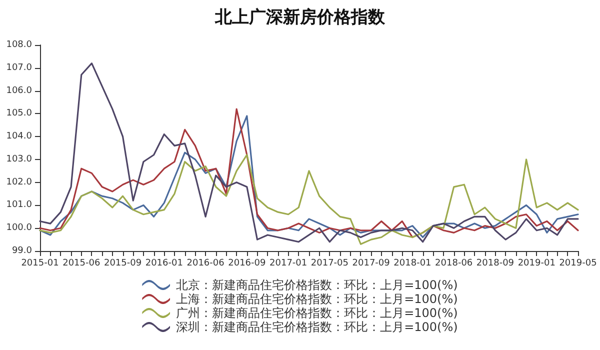 Image resolution: width=600 pixels, height=350 pixels. What do you see at coordinates (317, 313) in the screenshot?
I see `legend-label: 广州：新建商品住宅价格指数：环比：上月=100(%)` at bounding box center [317, 313].